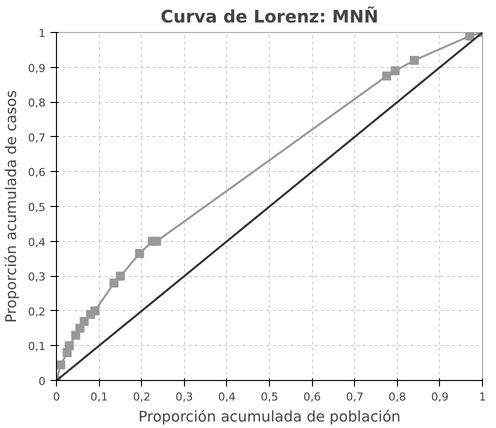  Describe the element at coordinates (37, 68) in the screenshot. I see `y-tick-label: 0,9` at that location.